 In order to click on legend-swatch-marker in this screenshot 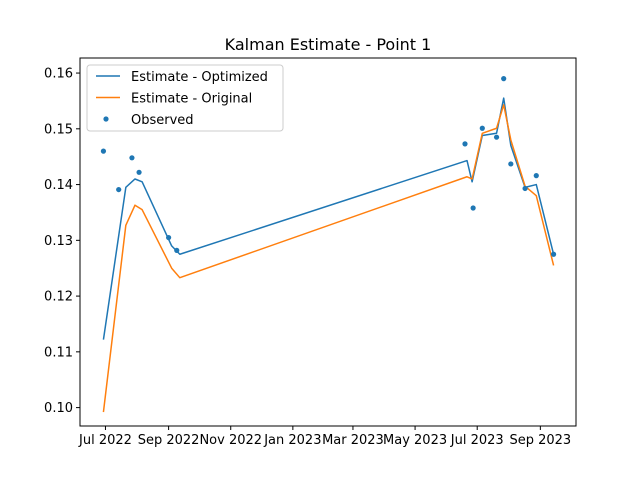, I will do `click(106, 119)`.